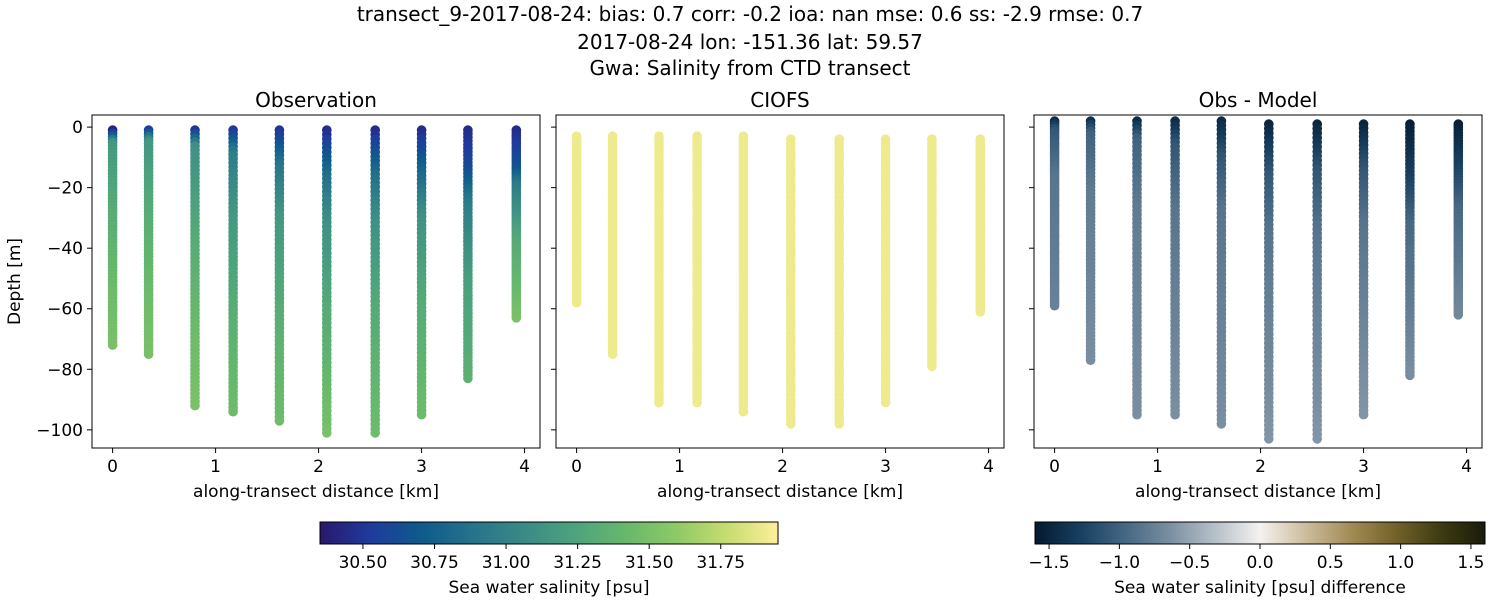 The image size is (1500, 600). Describe the element at coordinates (549, 588) in the screenshot. I see `colorbar-label: Sea water salinity [psu]` at that location.